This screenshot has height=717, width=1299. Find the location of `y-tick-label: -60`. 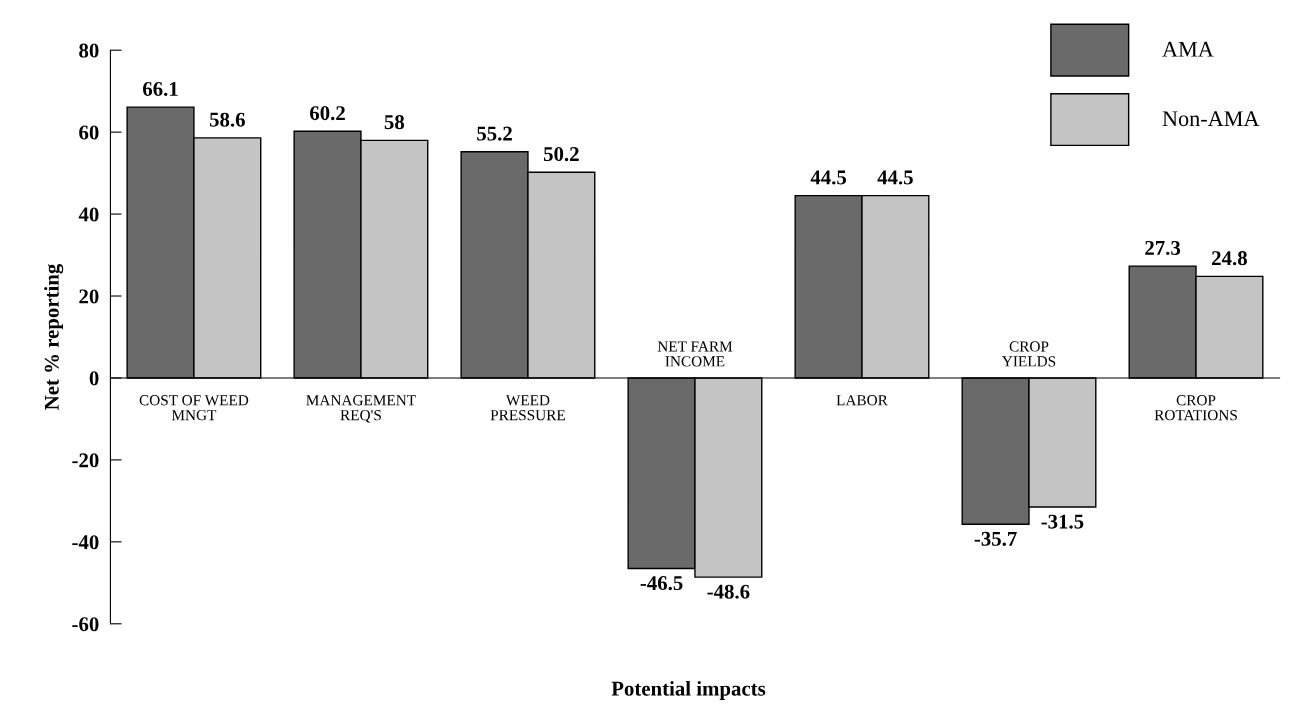

y-tick-label: -60 is located at coordinates (85, 624).